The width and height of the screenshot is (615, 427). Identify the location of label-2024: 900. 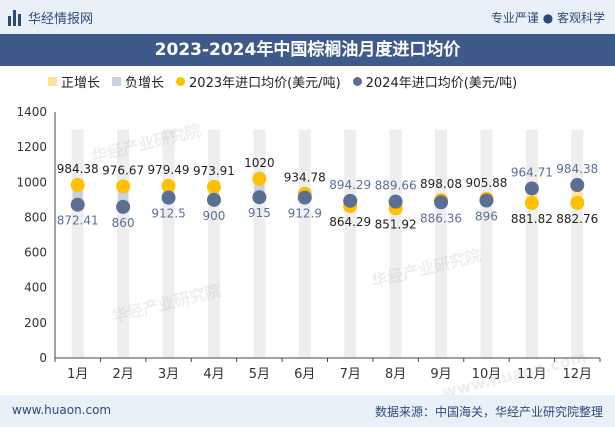
(214, 216).